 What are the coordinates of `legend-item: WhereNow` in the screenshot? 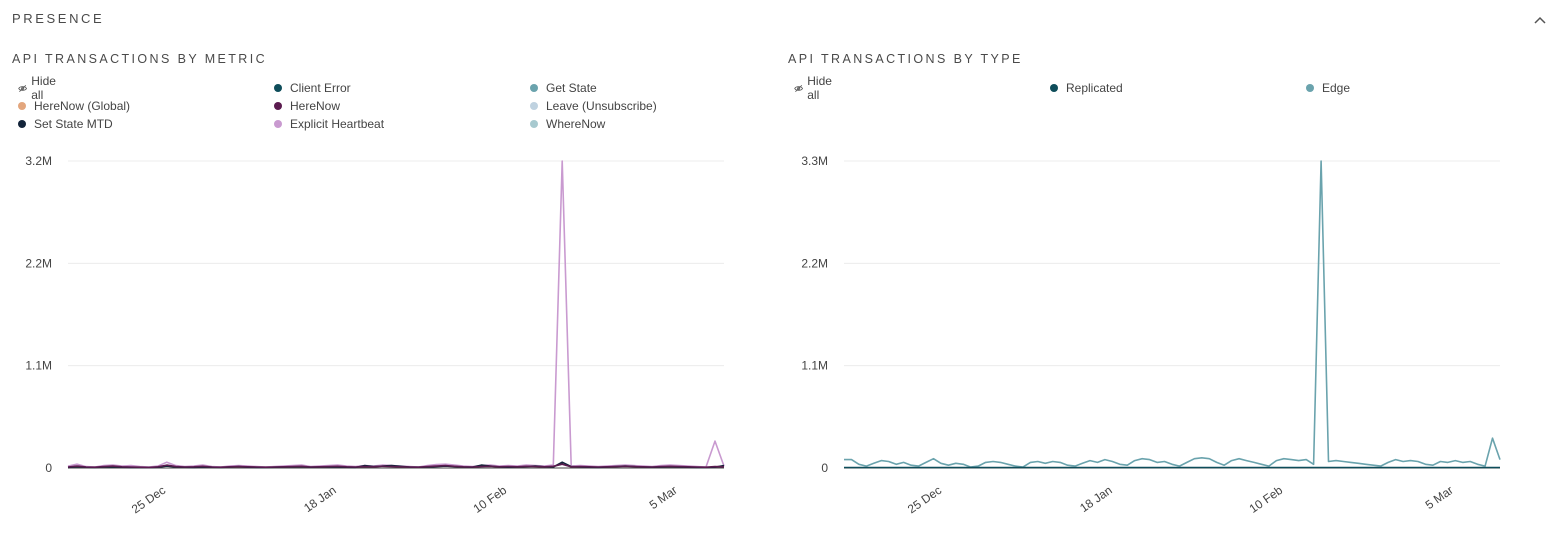 It's located at (567, 124).